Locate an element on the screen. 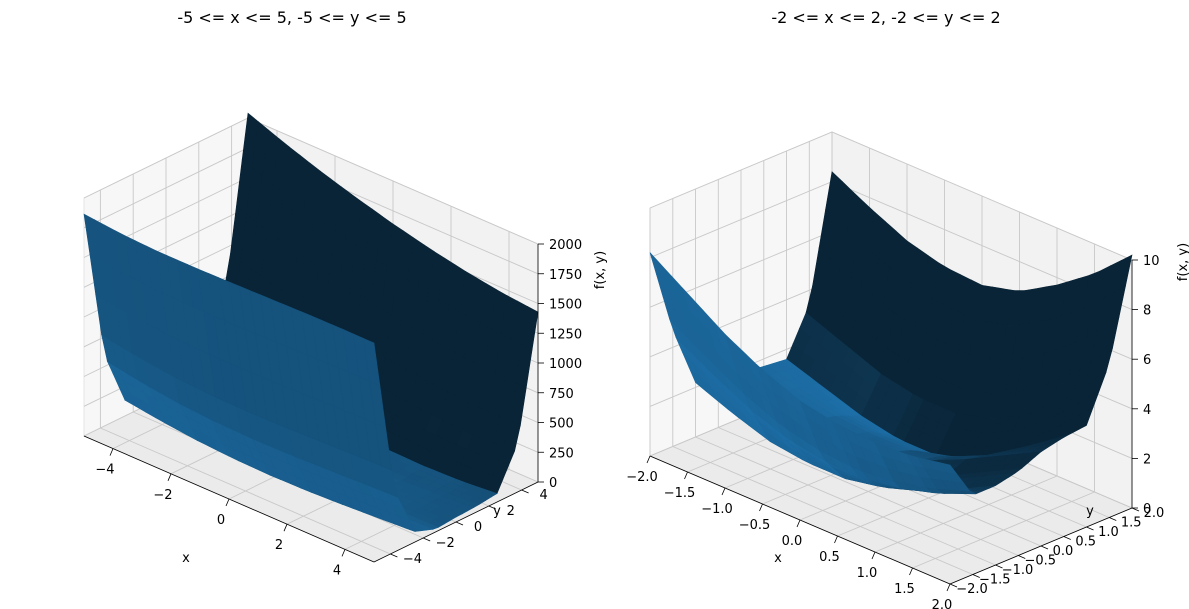 This screenshot has width=1189, height=609. z-tick-label: 1750 is located at coordinates (565, 275).